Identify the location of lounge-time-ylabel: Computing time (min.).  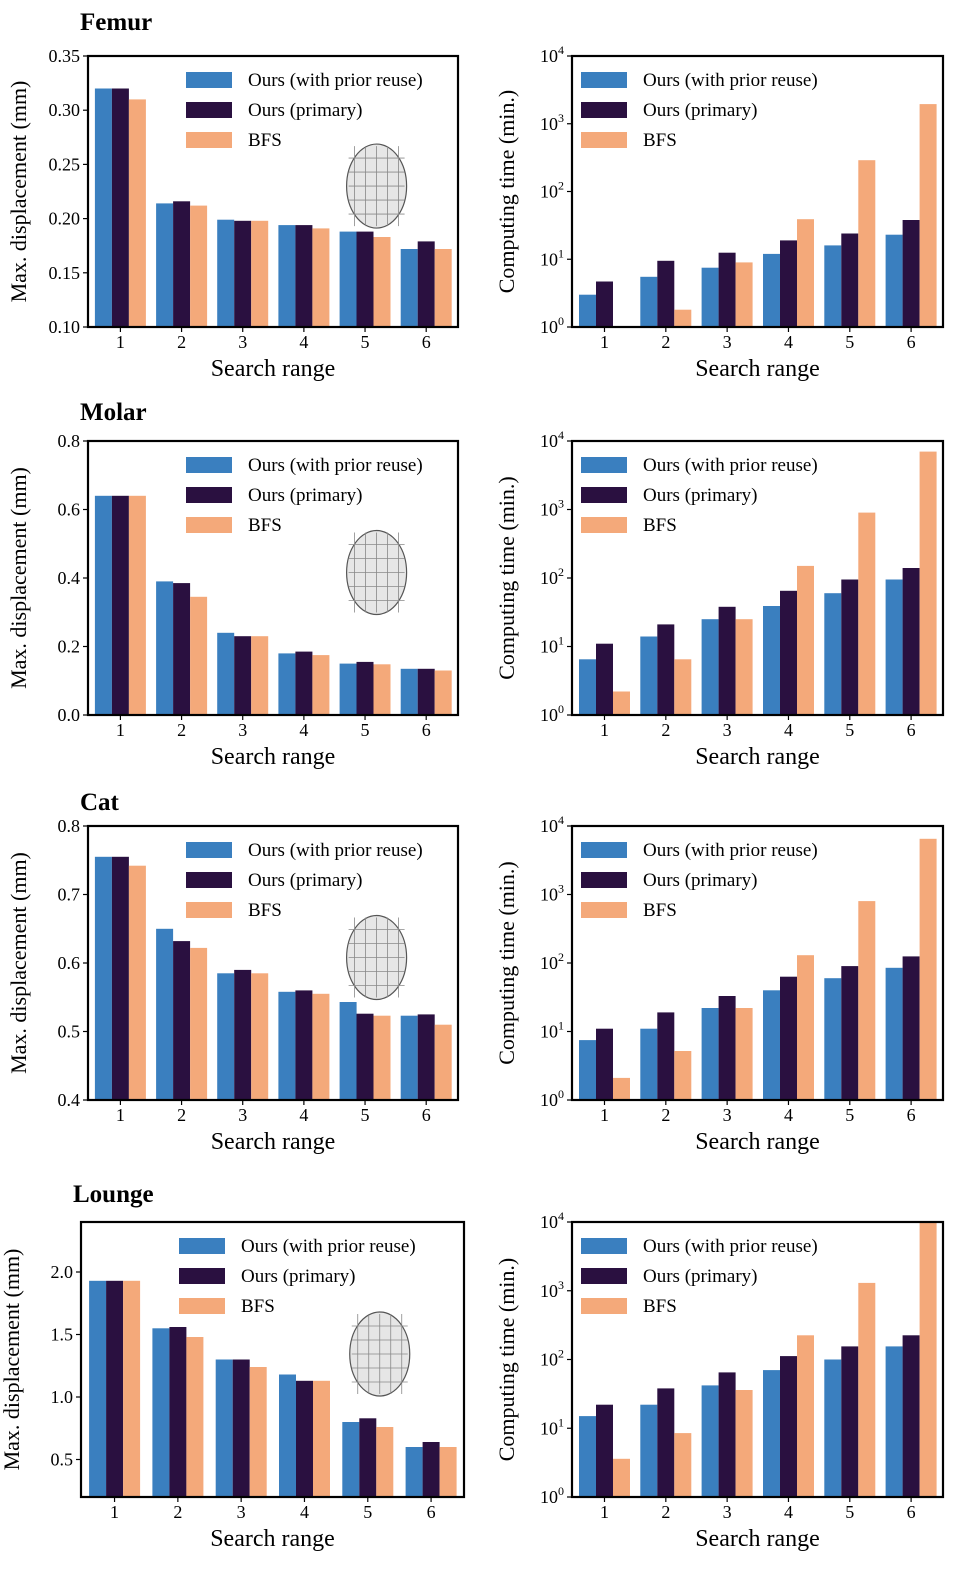
(506, 1360).